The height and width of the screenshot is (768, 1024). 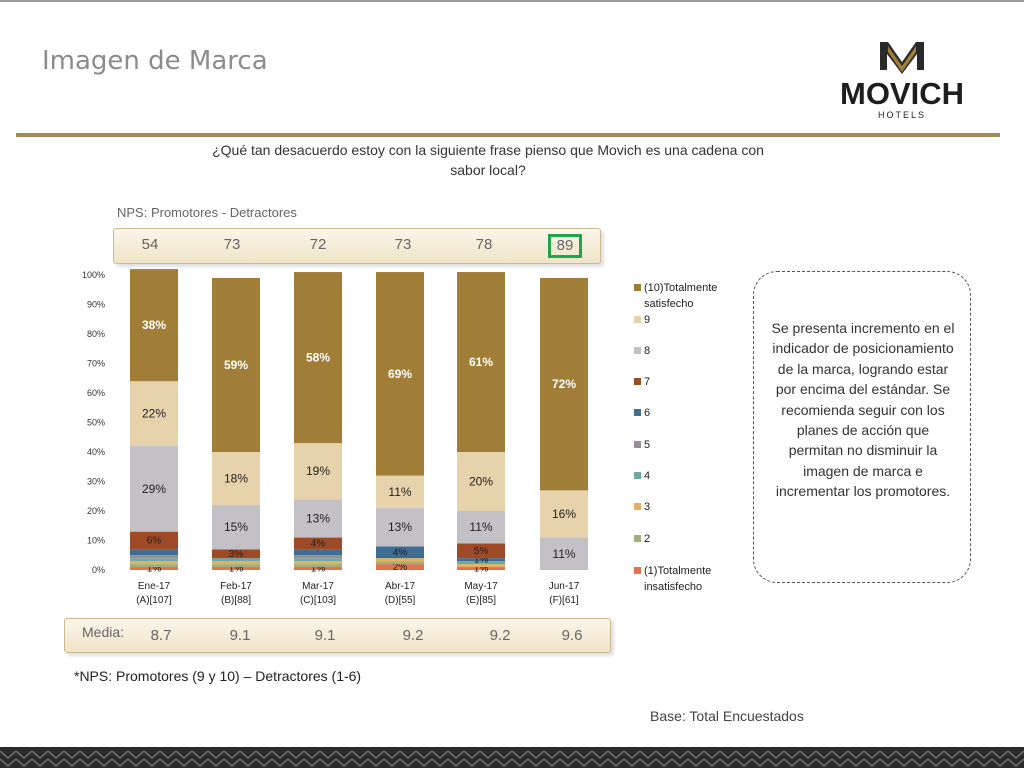 I want to click on note-box, so click(x=862, y=427).